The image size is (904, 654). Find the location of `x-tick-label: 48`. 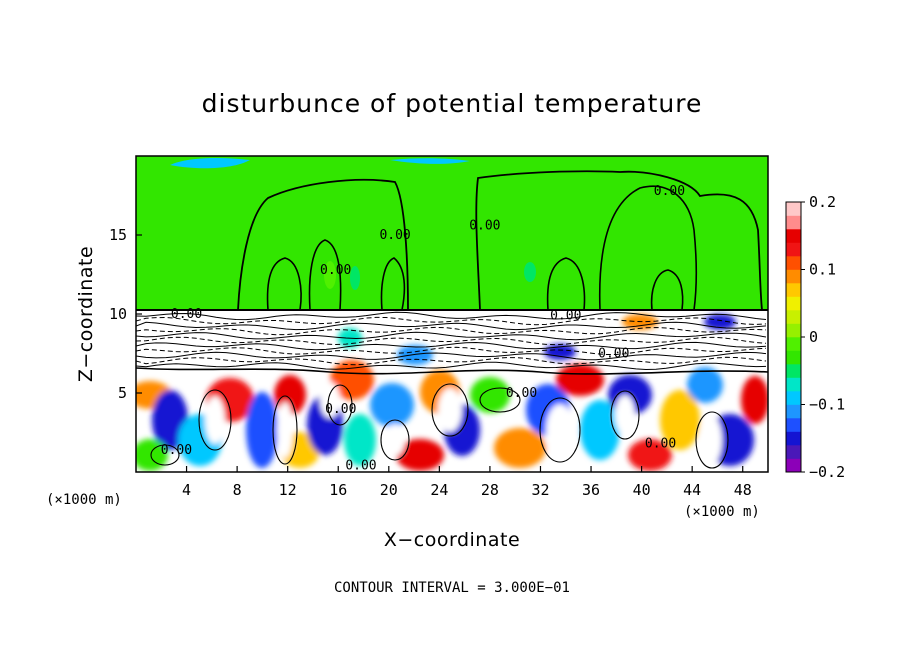

x-tick-label: 48 is located at coordinates (743, 490).